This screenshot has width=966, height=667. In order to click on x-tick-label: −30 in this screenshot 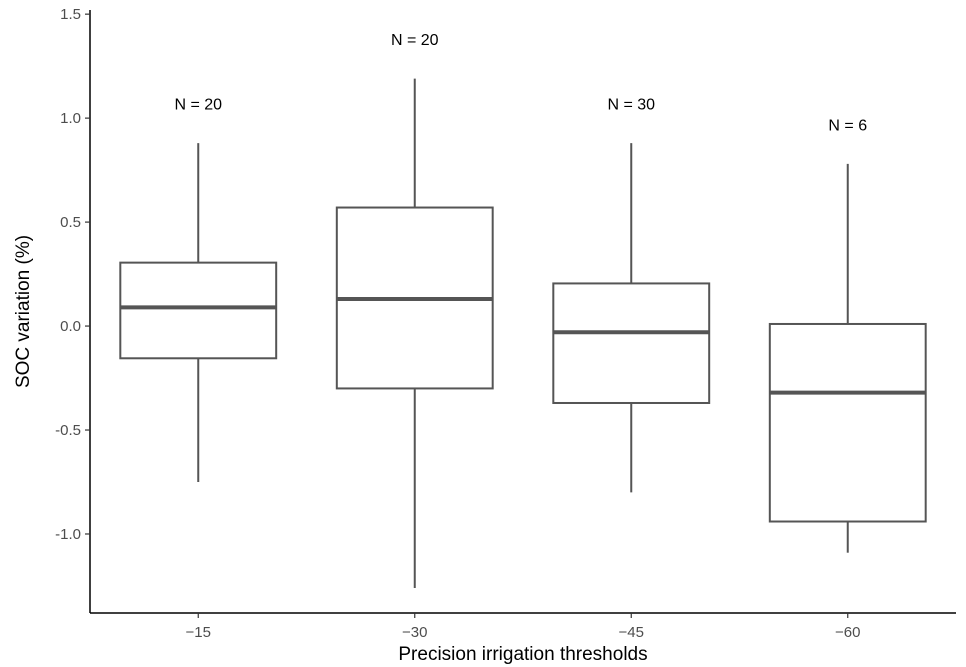, I will do `click(414, 632)`.